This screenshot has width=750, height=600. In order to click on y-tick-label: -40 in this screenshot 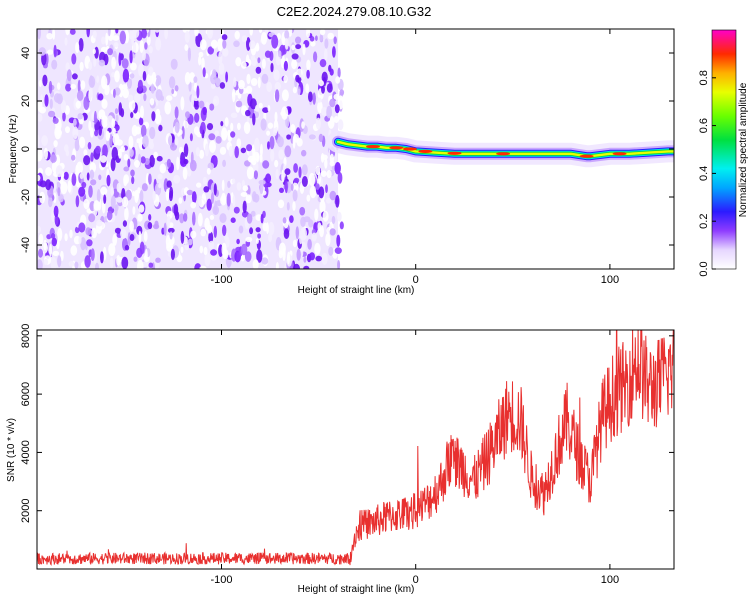, I will do `click(26, 245)`.